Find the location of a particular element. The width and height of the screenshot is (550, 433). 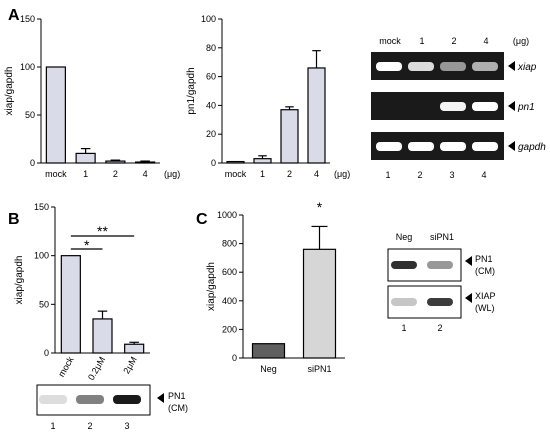

gel-lane-header: 2 is located at coordinates (453, 41).